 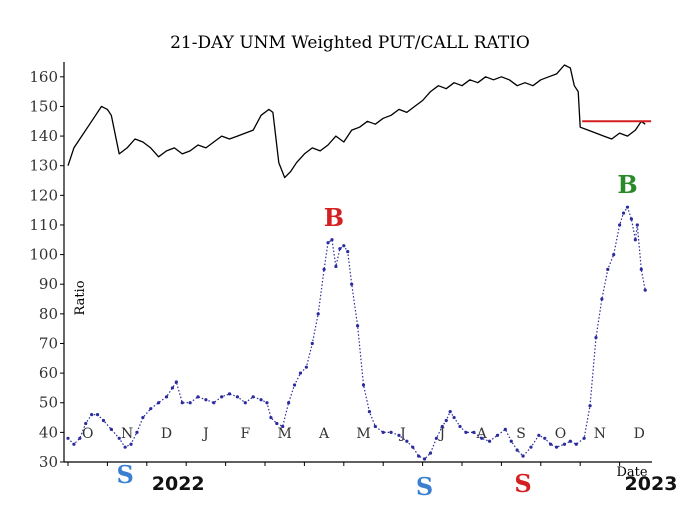 I want to click on y-tick-label: 90, so click(x=48, y=284).